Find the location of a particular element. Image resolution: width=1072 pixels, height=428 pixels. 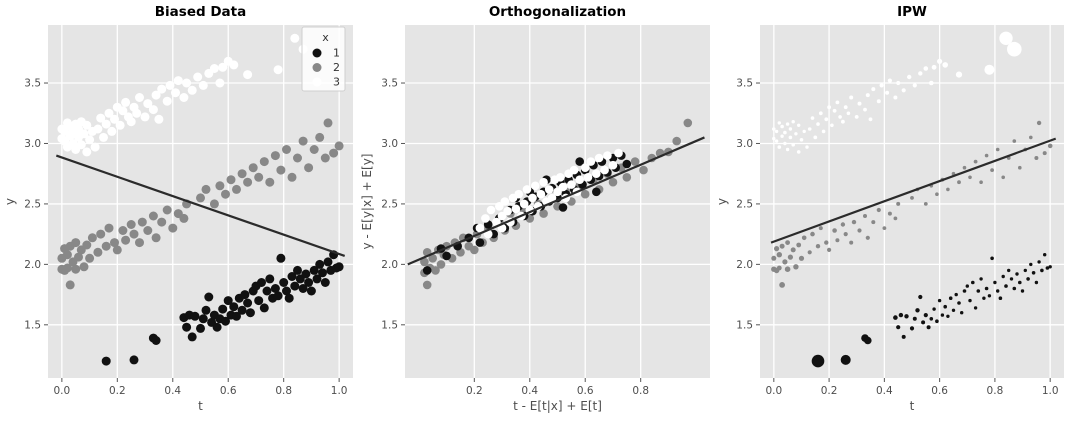

x-axis-label: t is located at coordinates (200, 406).